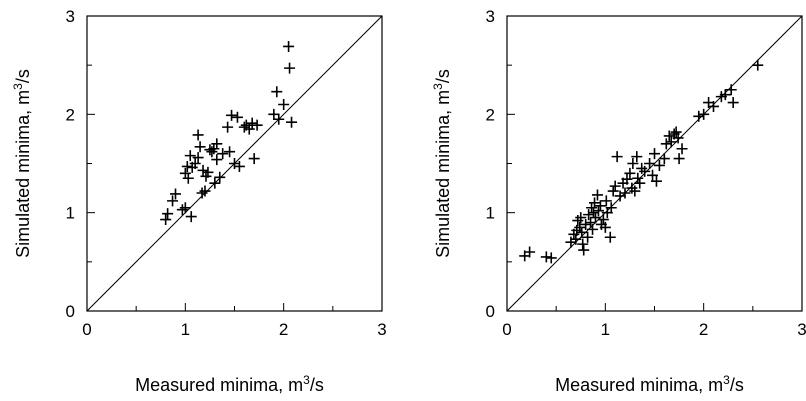 The width and height of the screenshot is (806, 401). I want to click on x-tick-label: 2, so click(283, 329).